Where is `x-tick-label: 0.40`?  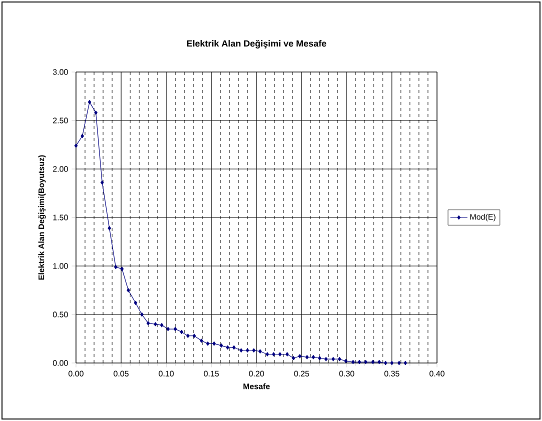
x-tick-label: 0.40 is located at coordinates (437, 373).